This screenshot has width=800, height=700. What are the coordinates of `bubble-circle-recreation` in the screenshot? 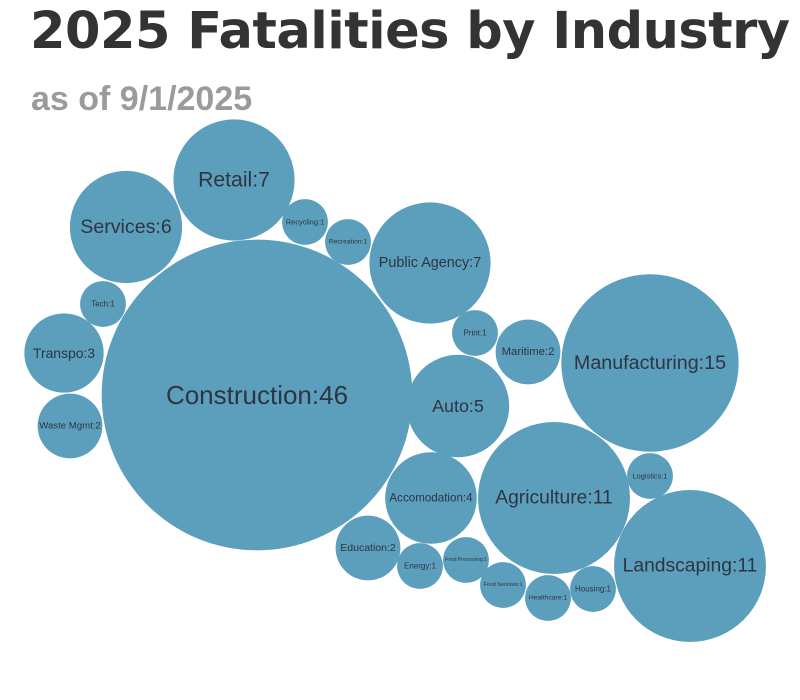 It's located at (348, 242).